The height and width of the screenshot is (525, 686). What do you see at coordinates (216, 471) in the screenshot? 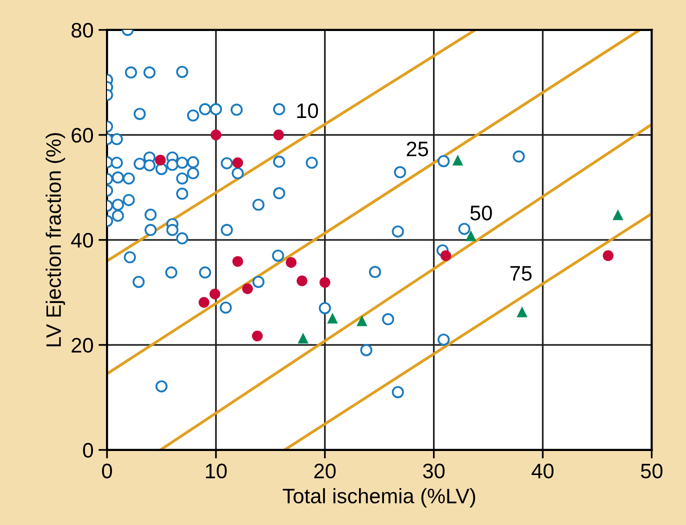
I see `x-tick-label: 10` at bounding box center [216, 471].